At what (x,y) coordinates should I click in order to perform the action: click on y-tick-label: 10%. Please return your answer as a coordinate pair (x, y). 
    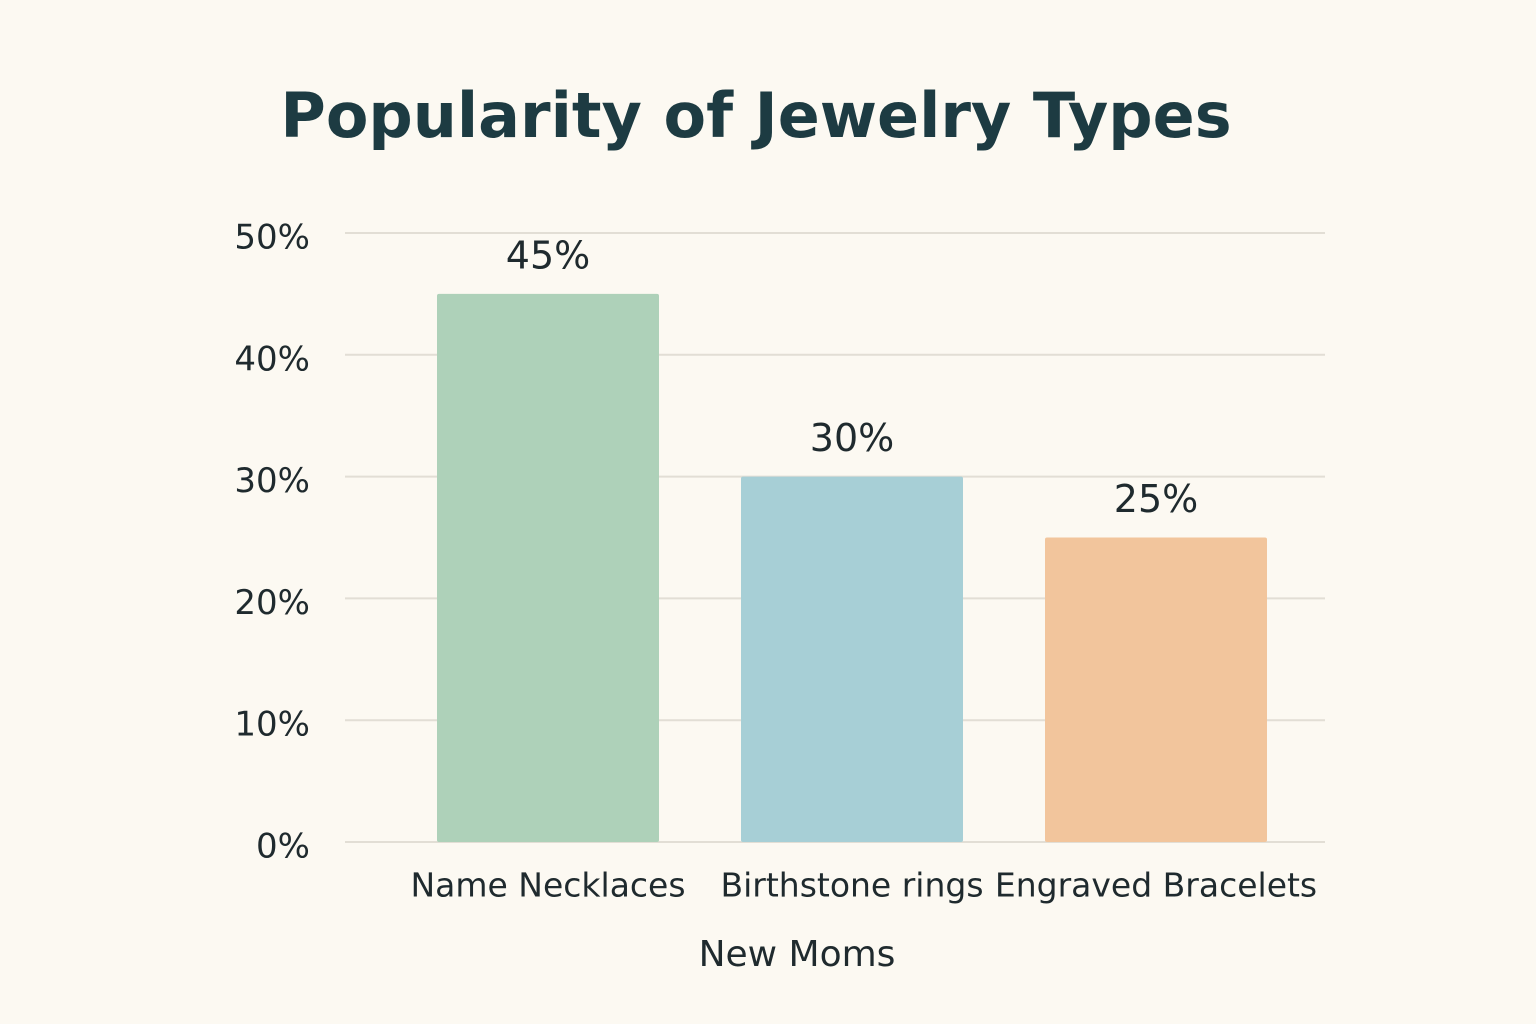
    Looking at the image, I should click on (272, 725).